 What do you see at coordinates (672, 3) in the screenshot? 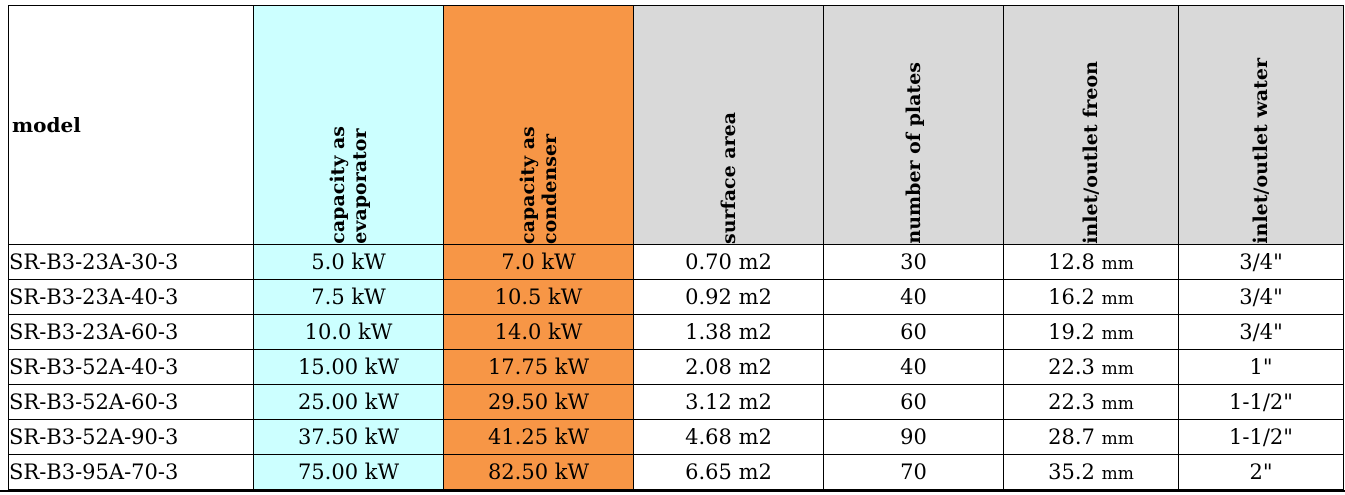
I see `page-top-edge` at bounding box center [672, 3].